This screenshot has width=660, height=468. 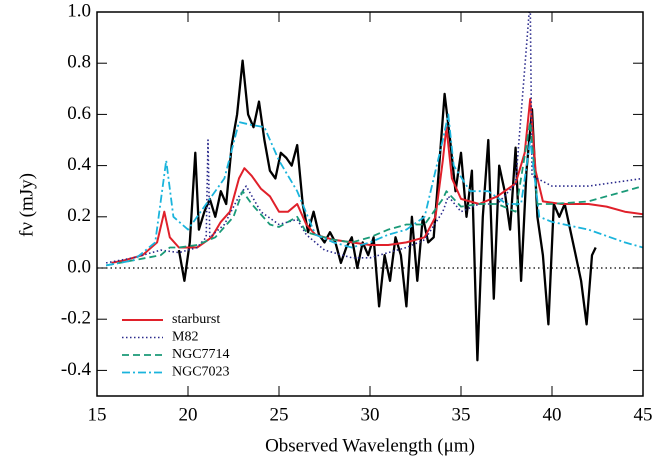 What do you see at coordinates (461, 414) in the screenshot?
I see `x-tick-label: 35` at bounding box center [461, 414].